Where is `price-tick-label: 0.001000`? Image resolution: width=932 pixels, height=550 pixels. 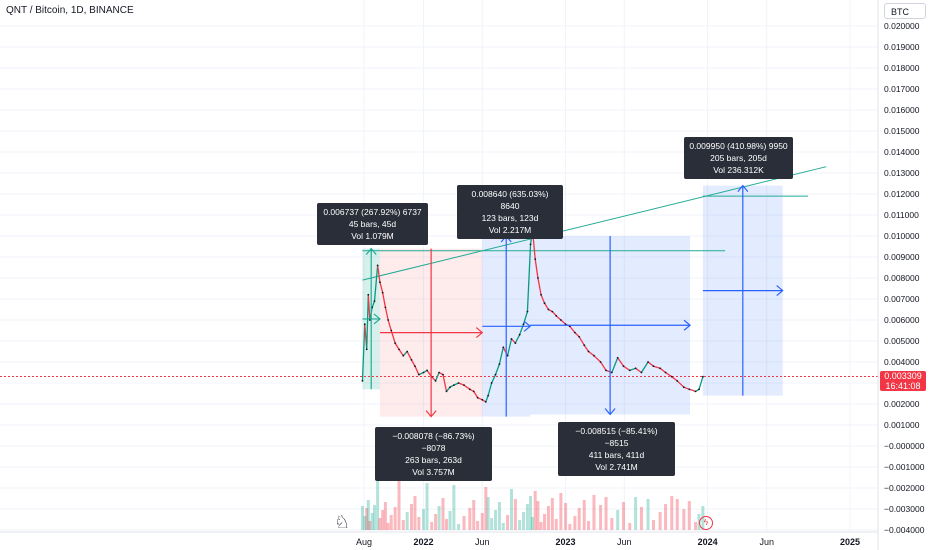
price-tick-label: 0.001000 is located at coordinates (902, 425).